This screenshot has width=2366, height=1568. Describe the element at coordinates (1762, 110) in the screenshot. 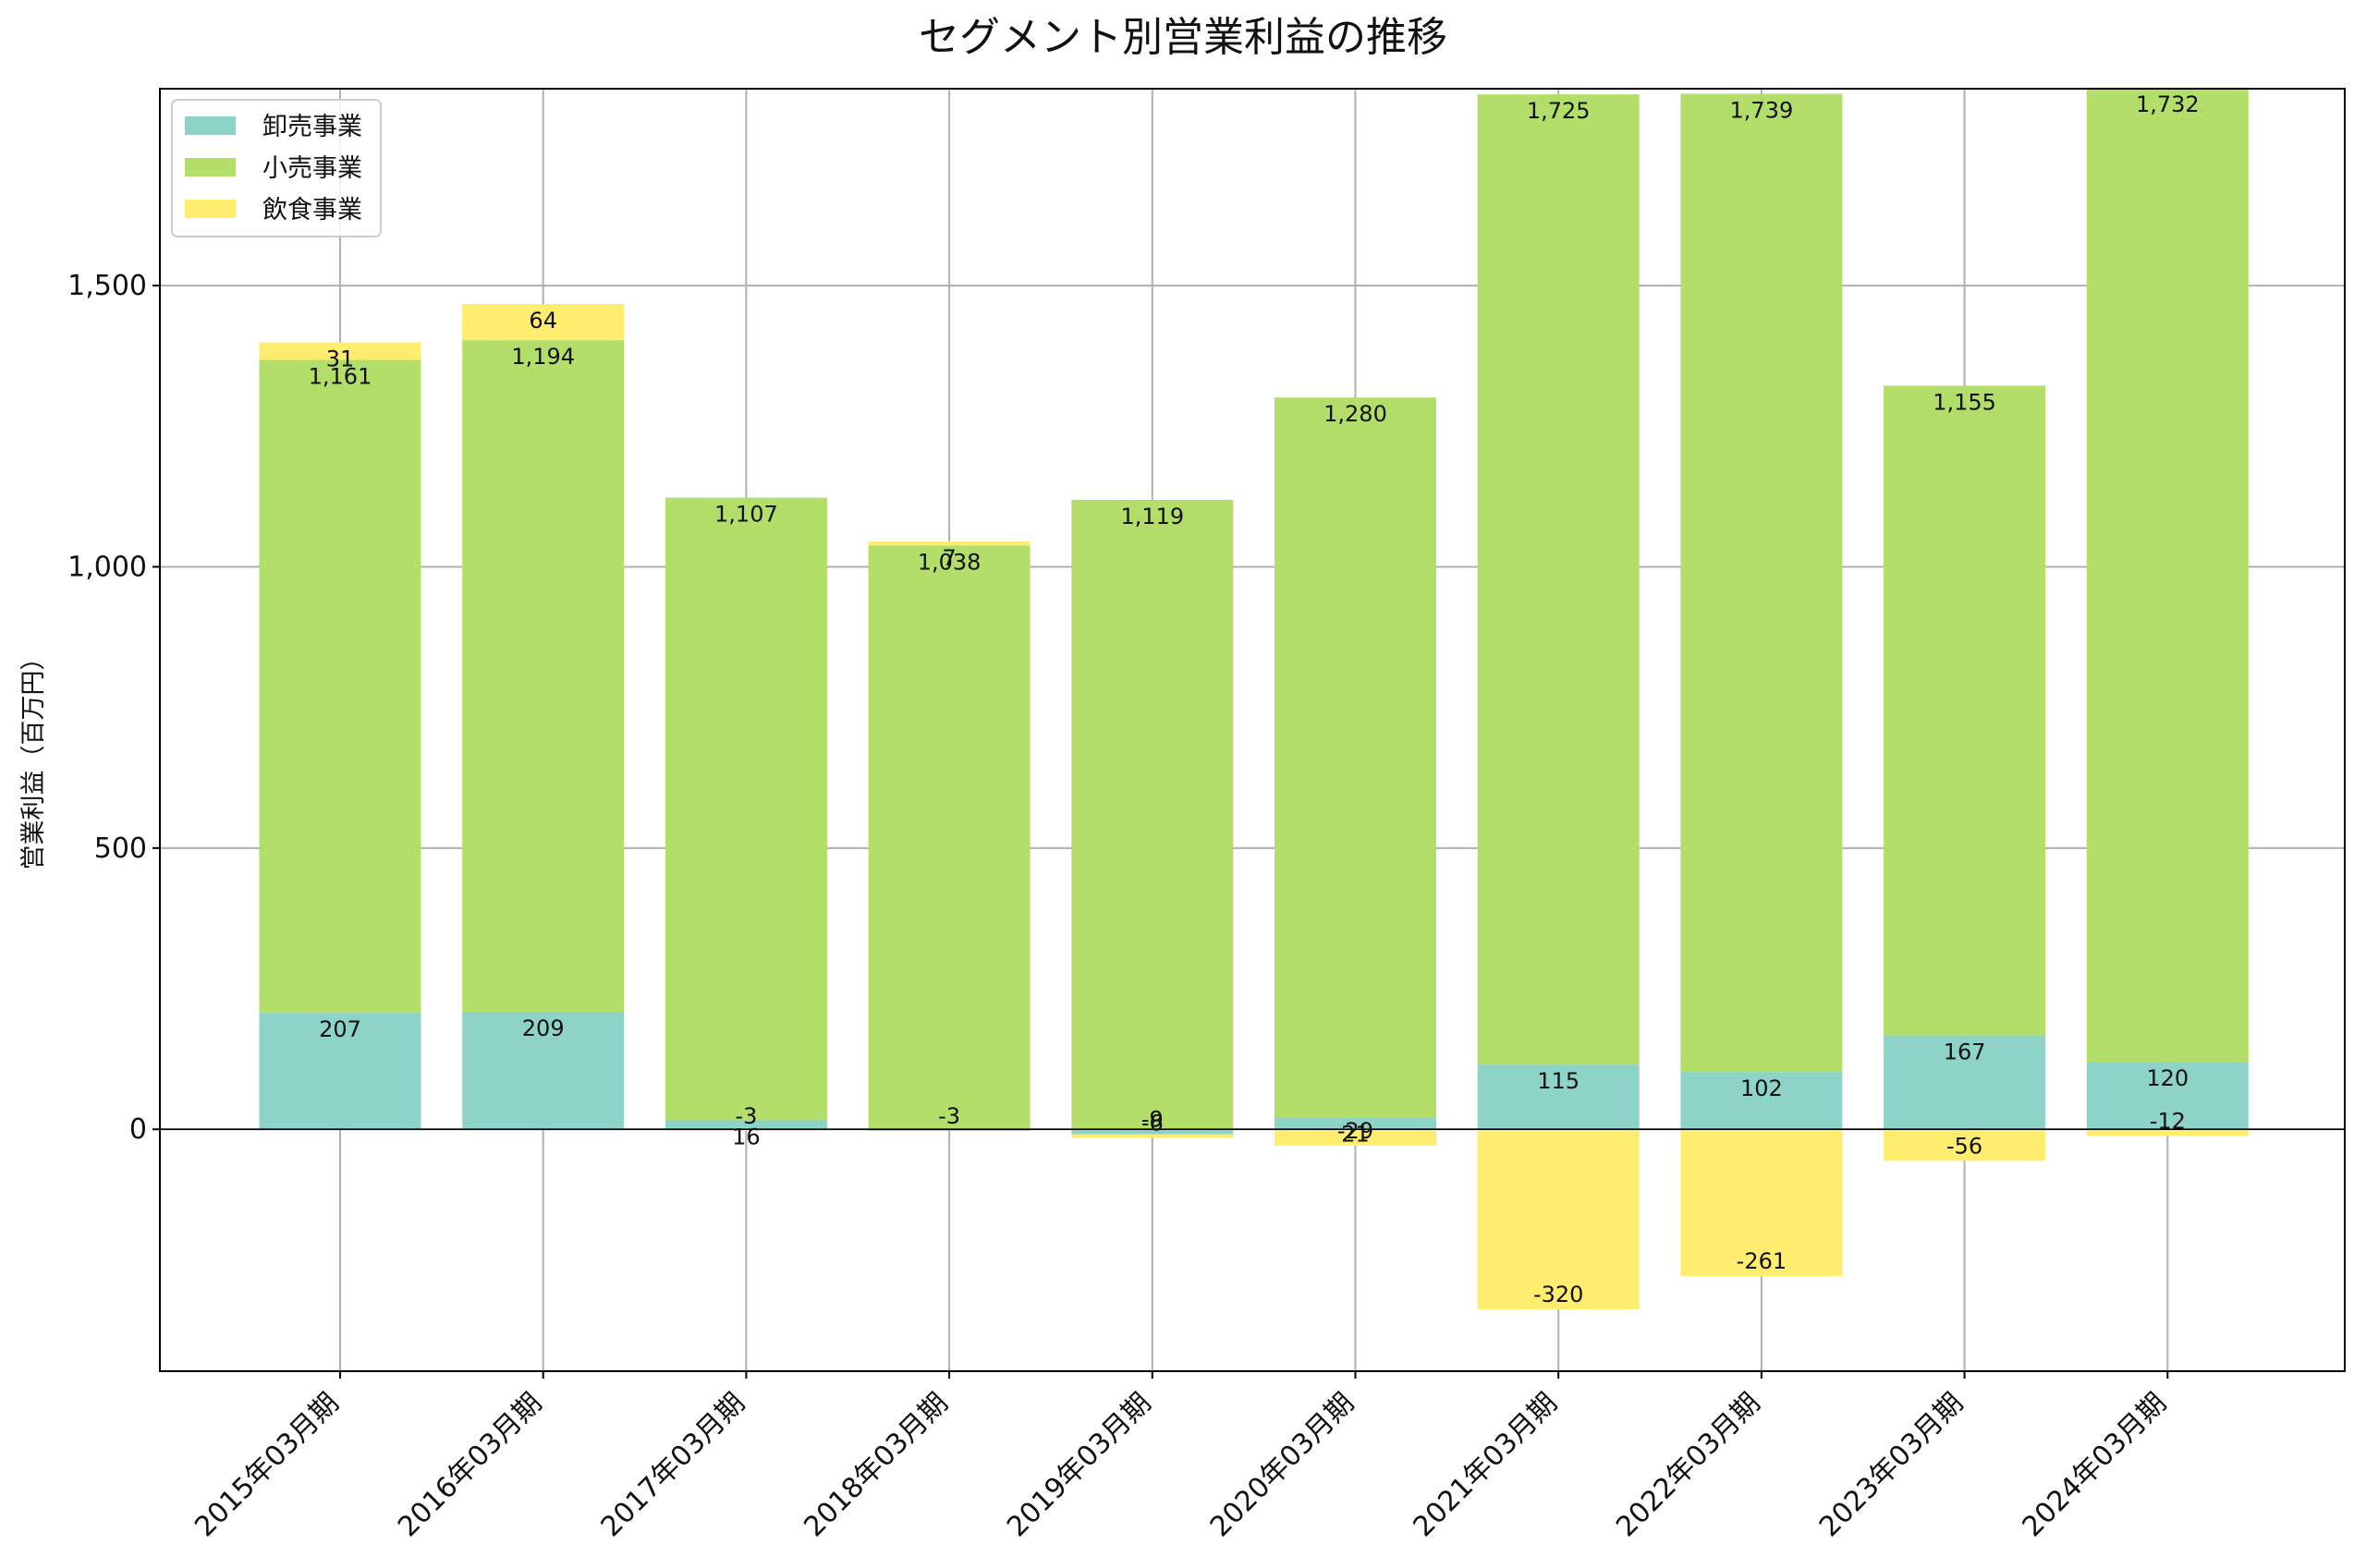

I see `data-label-retail-7: 1,739` at that location.